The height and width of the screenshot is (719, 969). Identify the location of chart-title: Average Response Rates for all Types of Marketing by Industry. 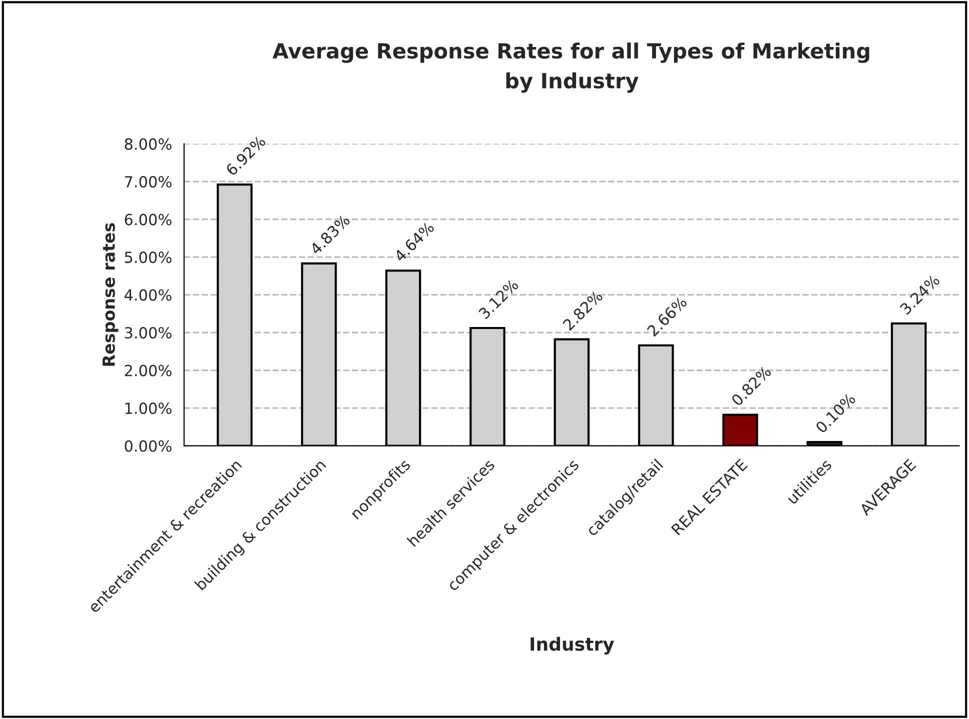
(571, 67).